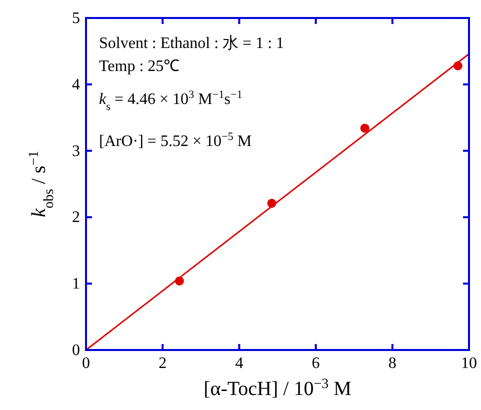 The image size is (481, 410). I want to click on y-tick-label: 4, so click(76, 85).